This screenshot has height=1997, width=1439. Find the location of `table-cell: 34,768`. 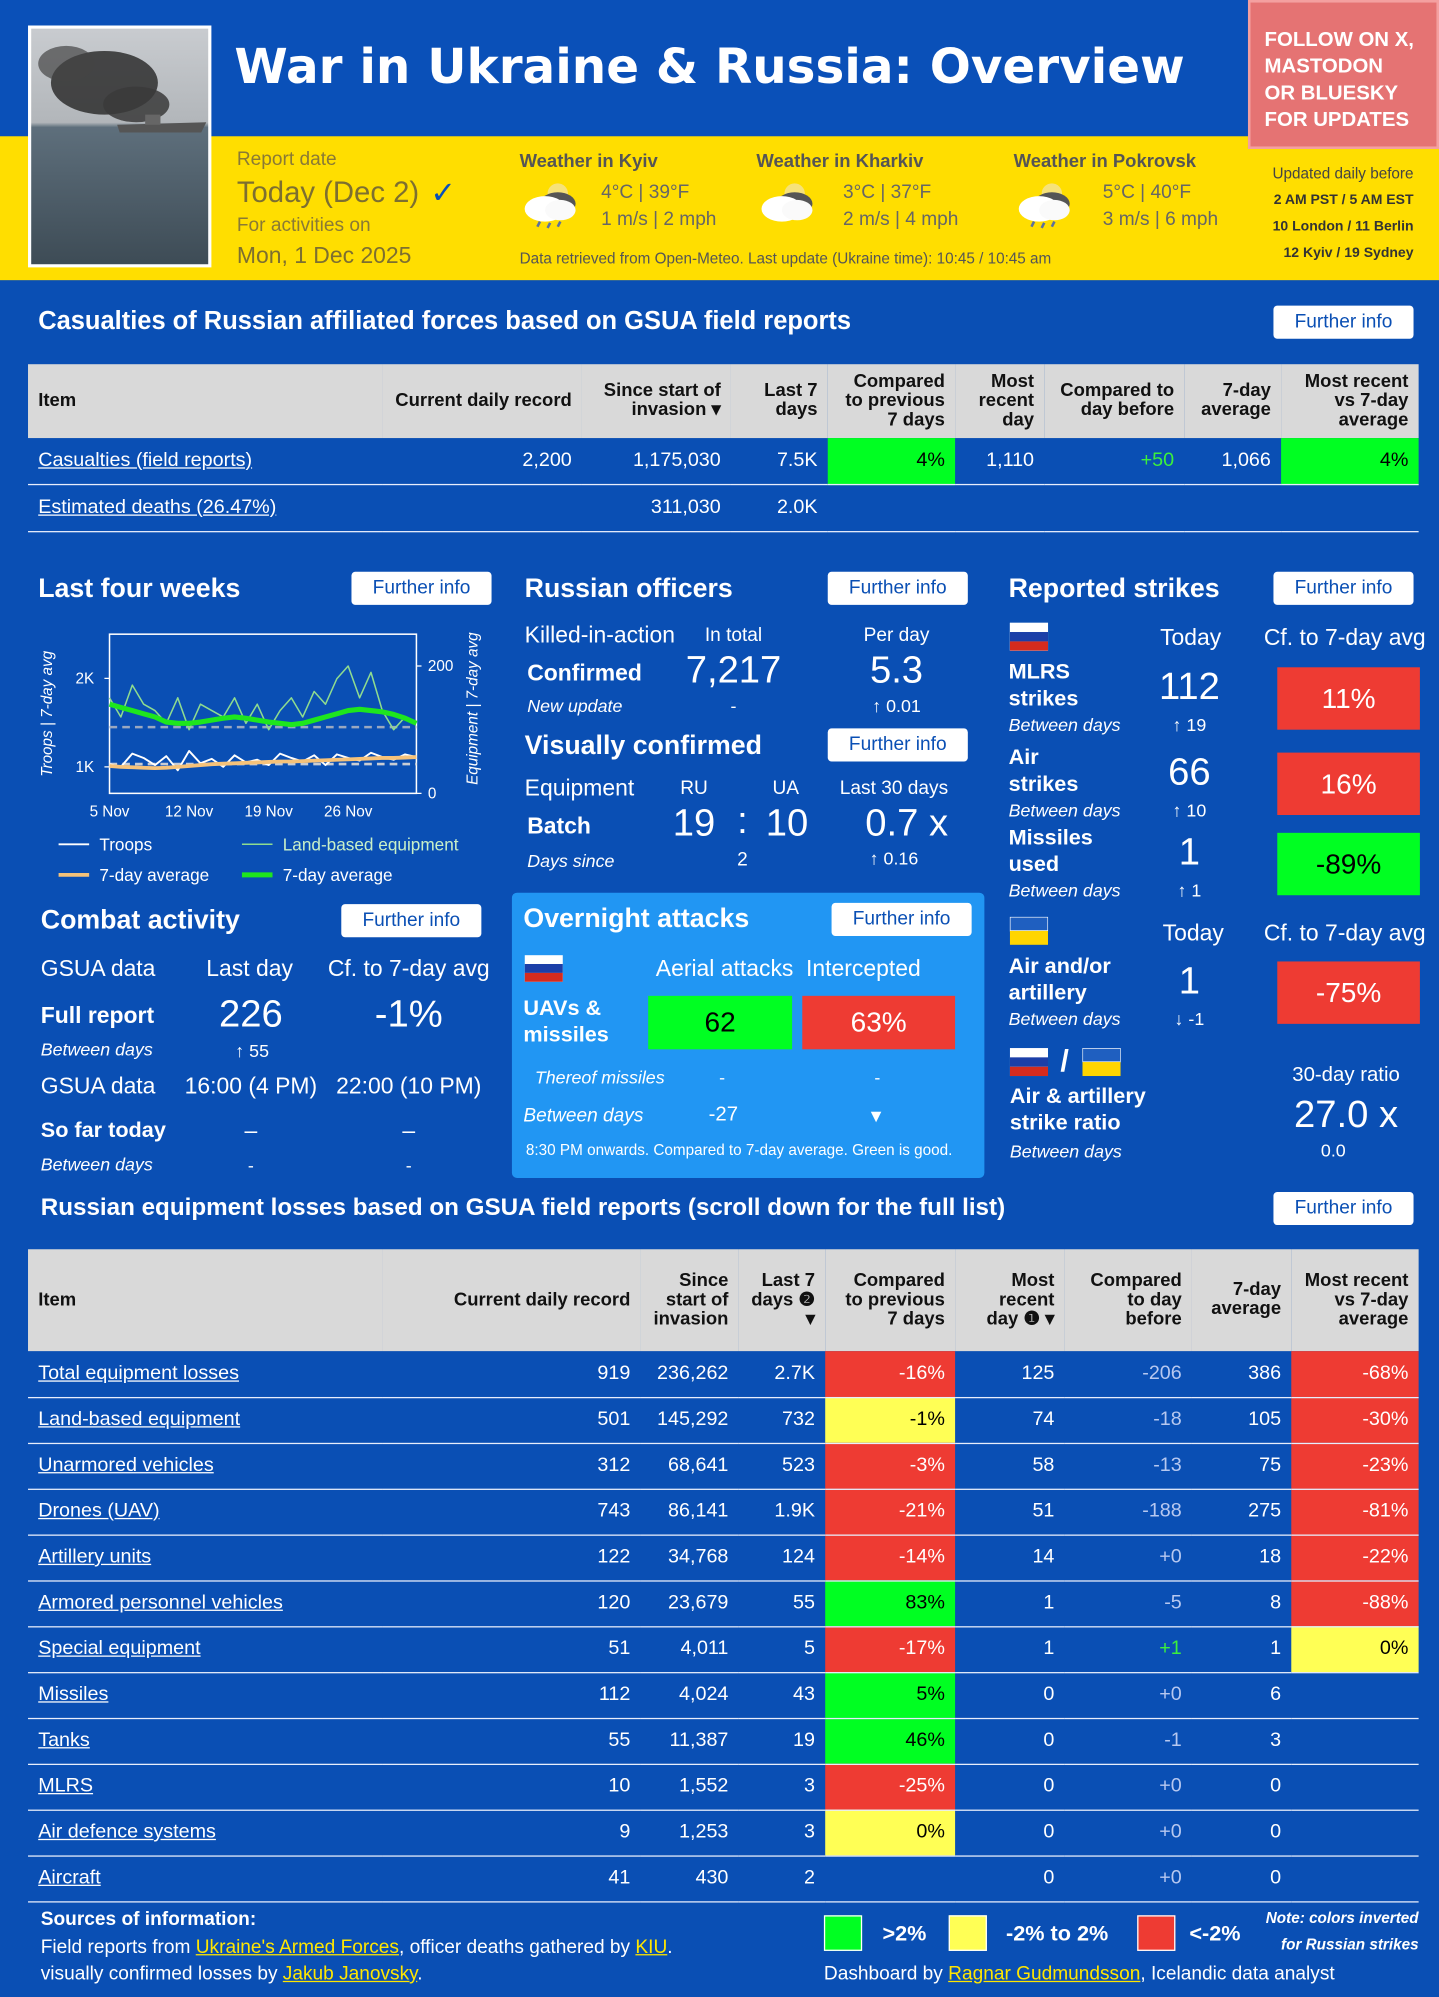

table-cell: 34,768 is located at coordinates (689, 1557).